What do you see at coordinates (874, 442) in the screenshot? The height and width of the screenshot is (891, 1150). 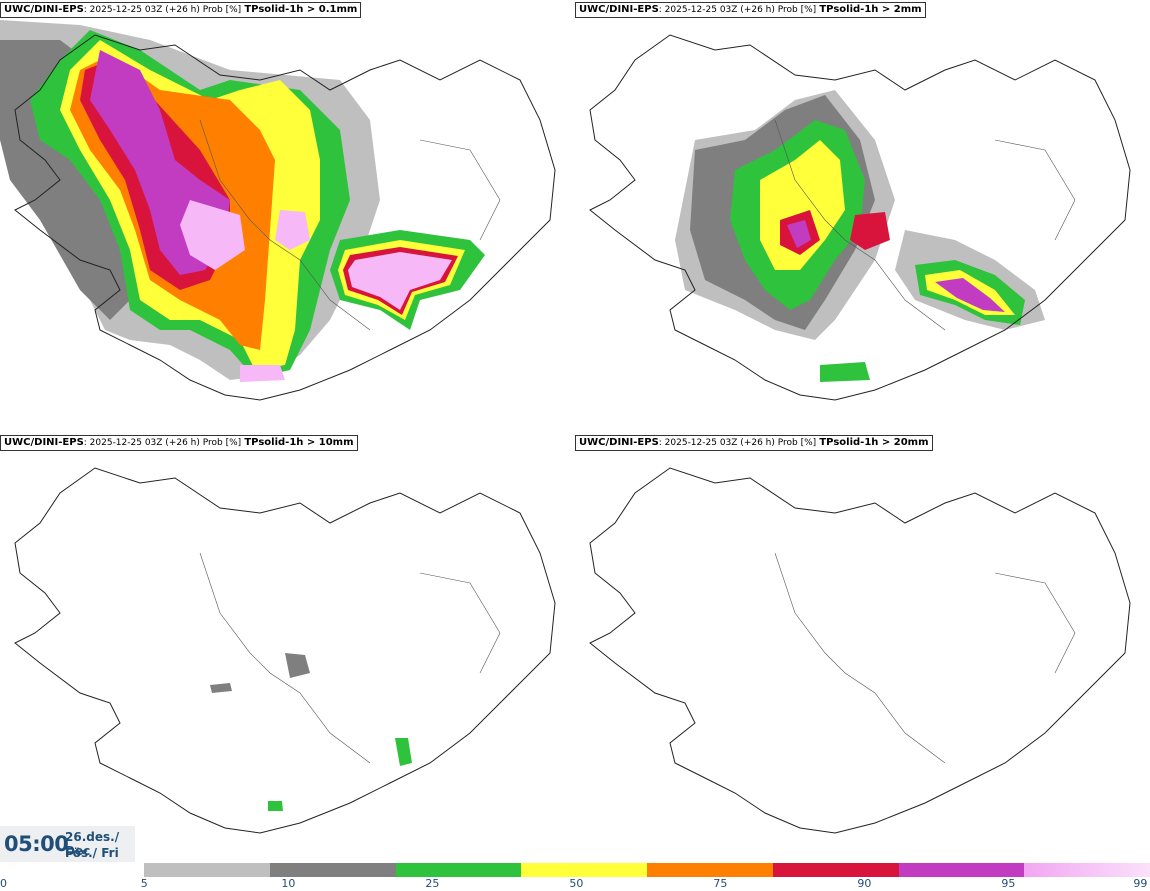 I see `field-name: TPsolid-1h > 20mm` at bounding box center [874, 442].